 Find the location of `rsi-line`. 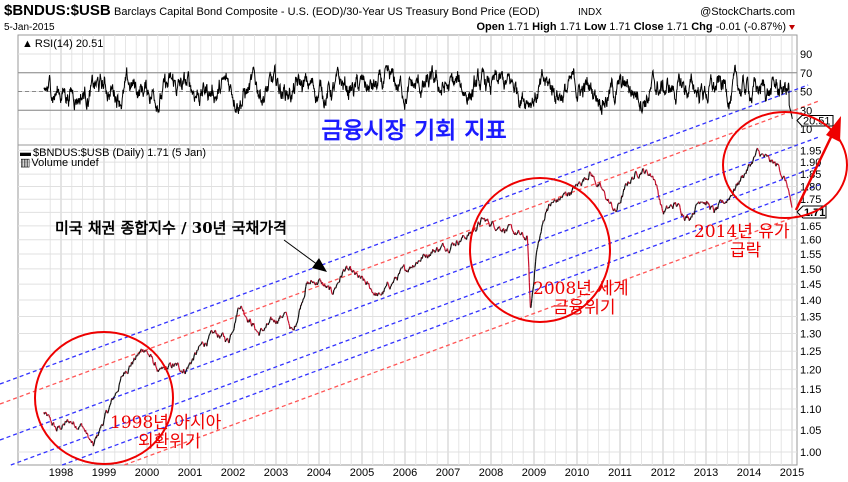

rsi-line is located at coordinates (418, 91).